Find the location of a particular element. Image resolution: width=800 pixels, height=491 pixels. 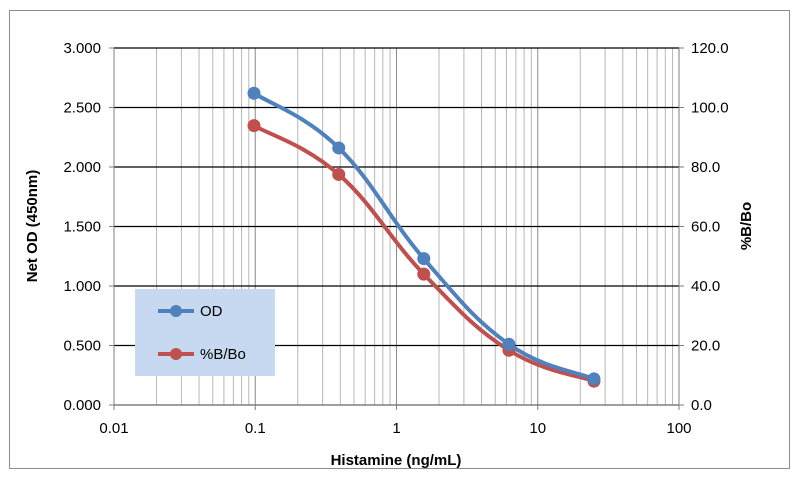

y2-tick-label: 60.0 is located at coordinates (705, 227).